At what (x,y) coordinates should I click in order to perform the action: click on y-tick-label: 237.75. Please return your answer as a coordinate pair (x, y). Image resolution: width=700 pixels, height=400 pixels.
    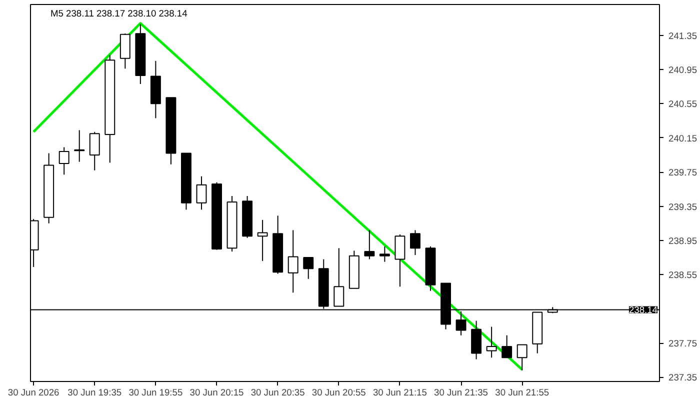
    Looking at the image, I should click on (683, 343).